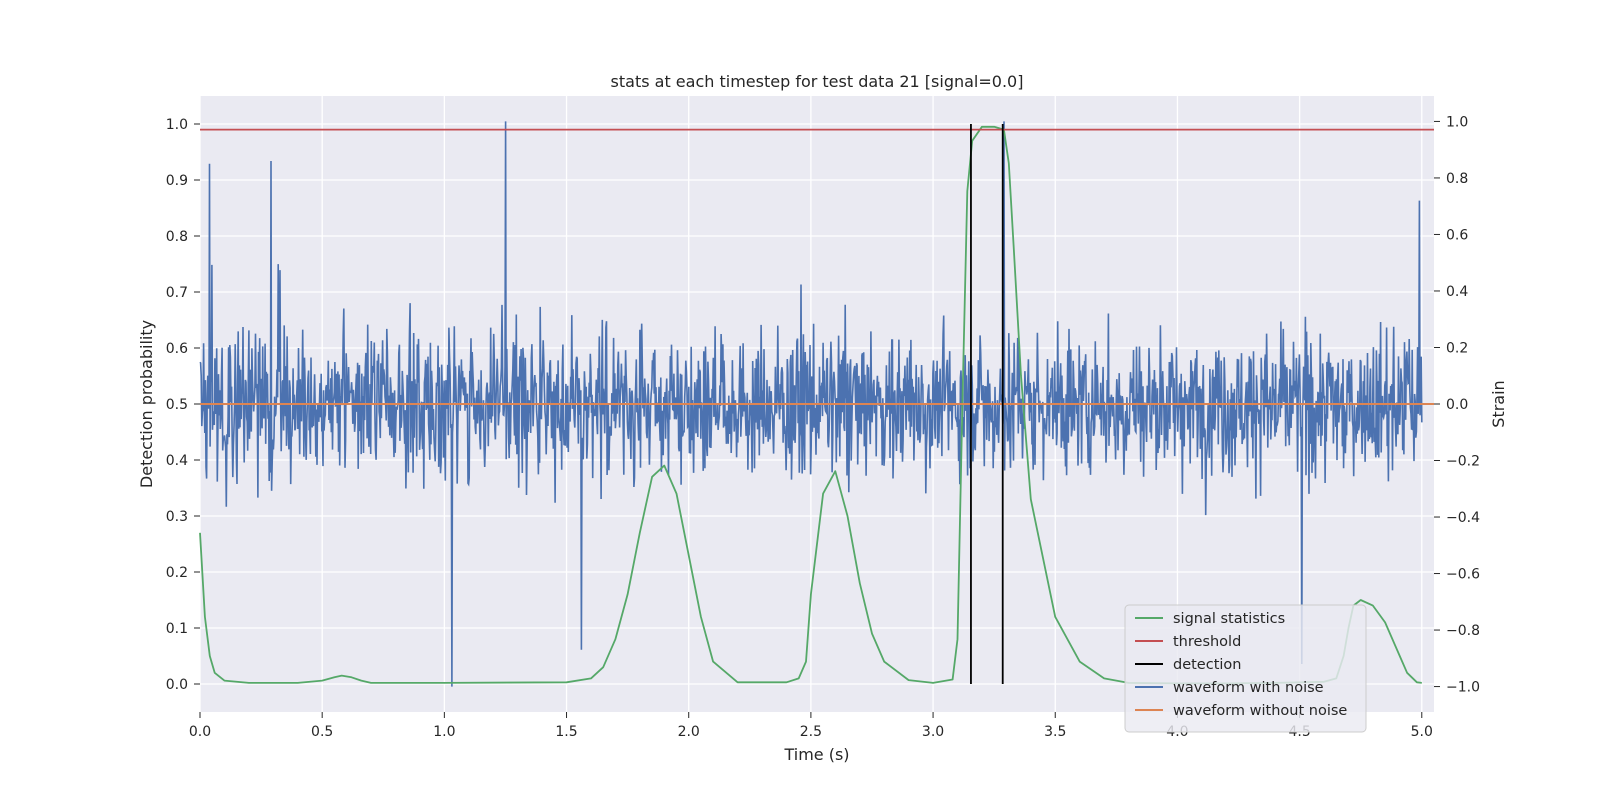 Image resolution: width=1600 pixels, height=804 pixels. Describe the element at coordinates (1207, 665) in the screenshot. I see `legend-label: detection` at that location.